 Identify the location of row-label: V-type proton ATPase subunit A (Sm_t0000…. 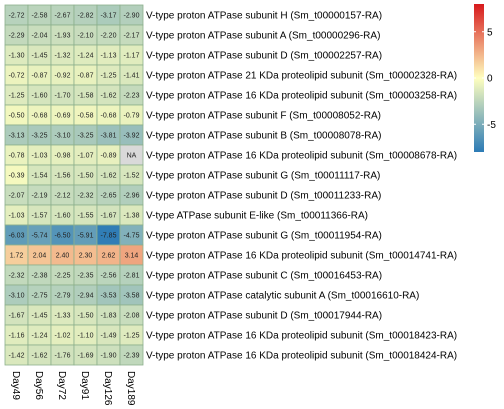
(263, 36).